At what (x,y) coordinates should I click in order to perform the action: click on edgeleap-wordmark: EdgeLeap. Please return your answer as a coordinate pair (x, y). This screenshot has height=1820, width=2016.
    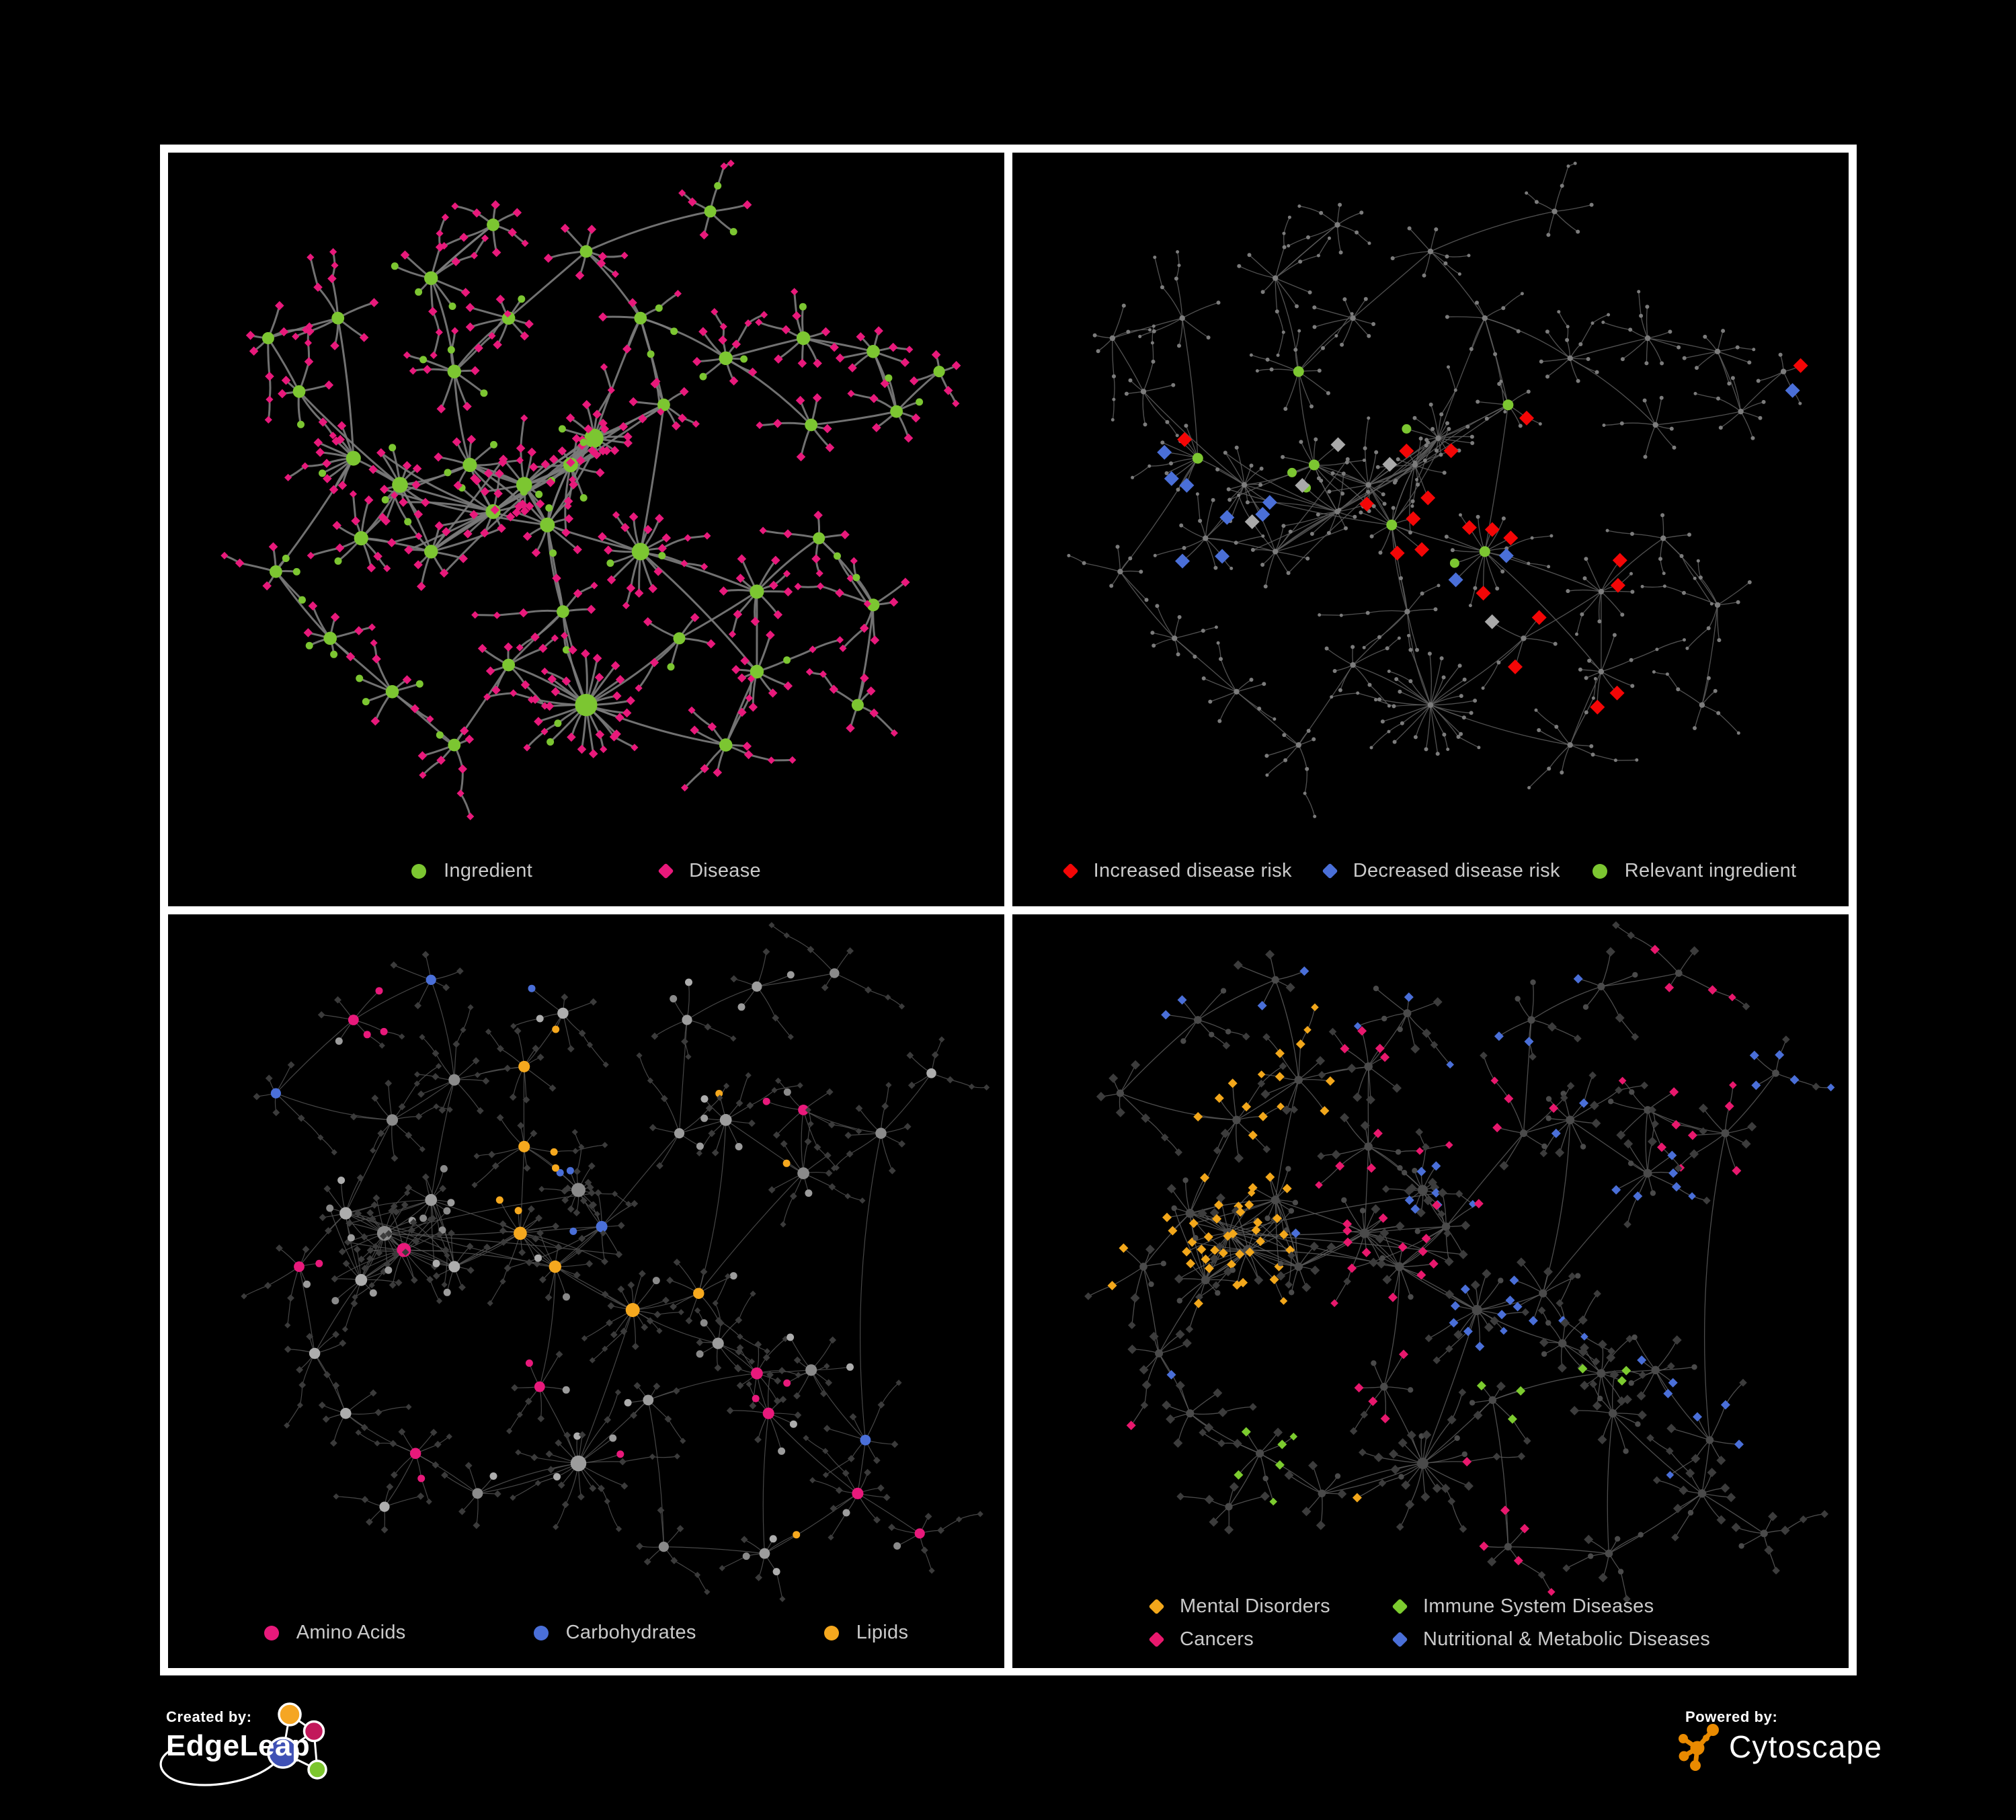
    Looking at the image, I should click on (238, 1745).